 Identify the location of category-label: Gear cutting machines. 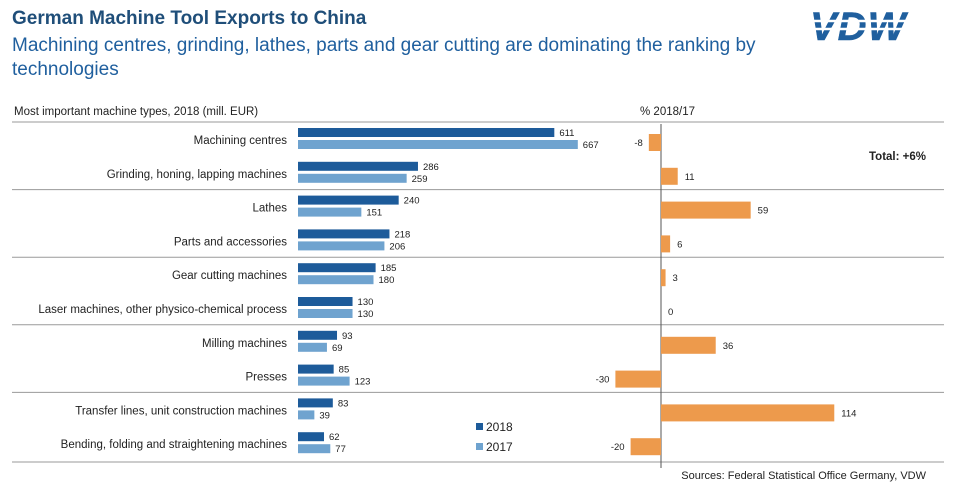
(229, 276).